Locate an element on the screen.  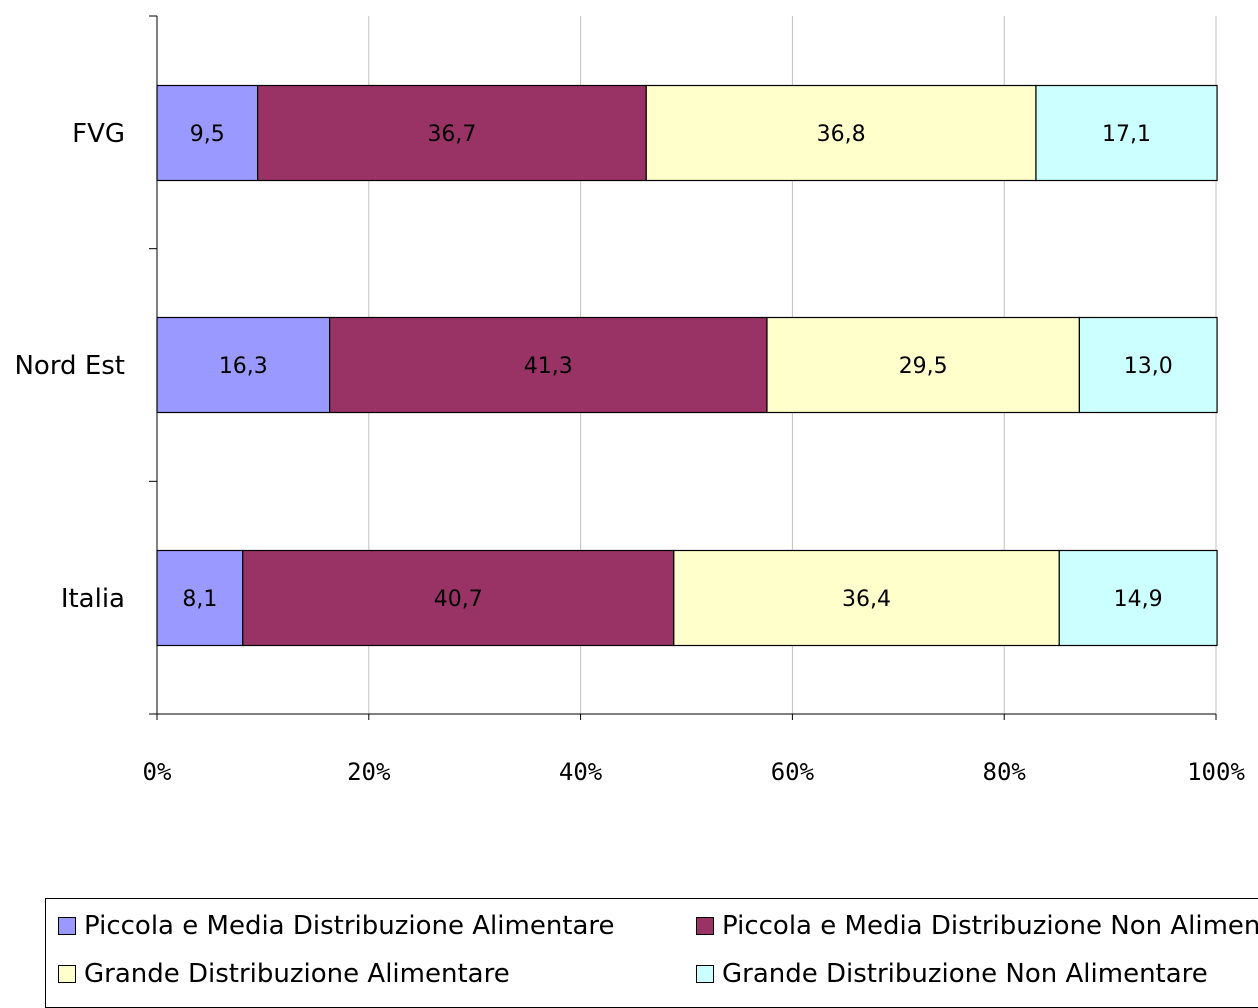
data-label: 13,0 is located at coordinates (1148, 366).